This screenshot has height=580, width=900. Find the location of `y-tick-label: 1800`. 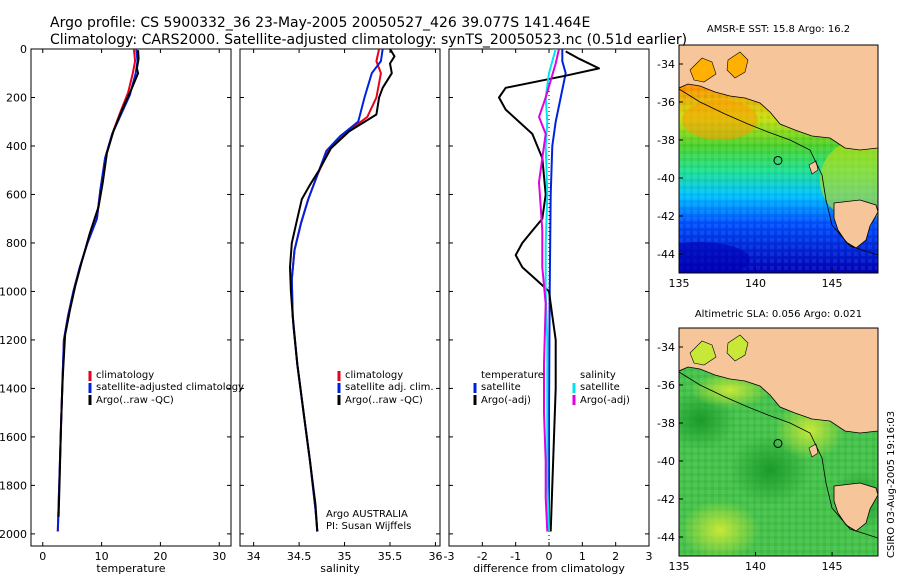

y-tick-label: 1800 is located at coordinates (13, 485).